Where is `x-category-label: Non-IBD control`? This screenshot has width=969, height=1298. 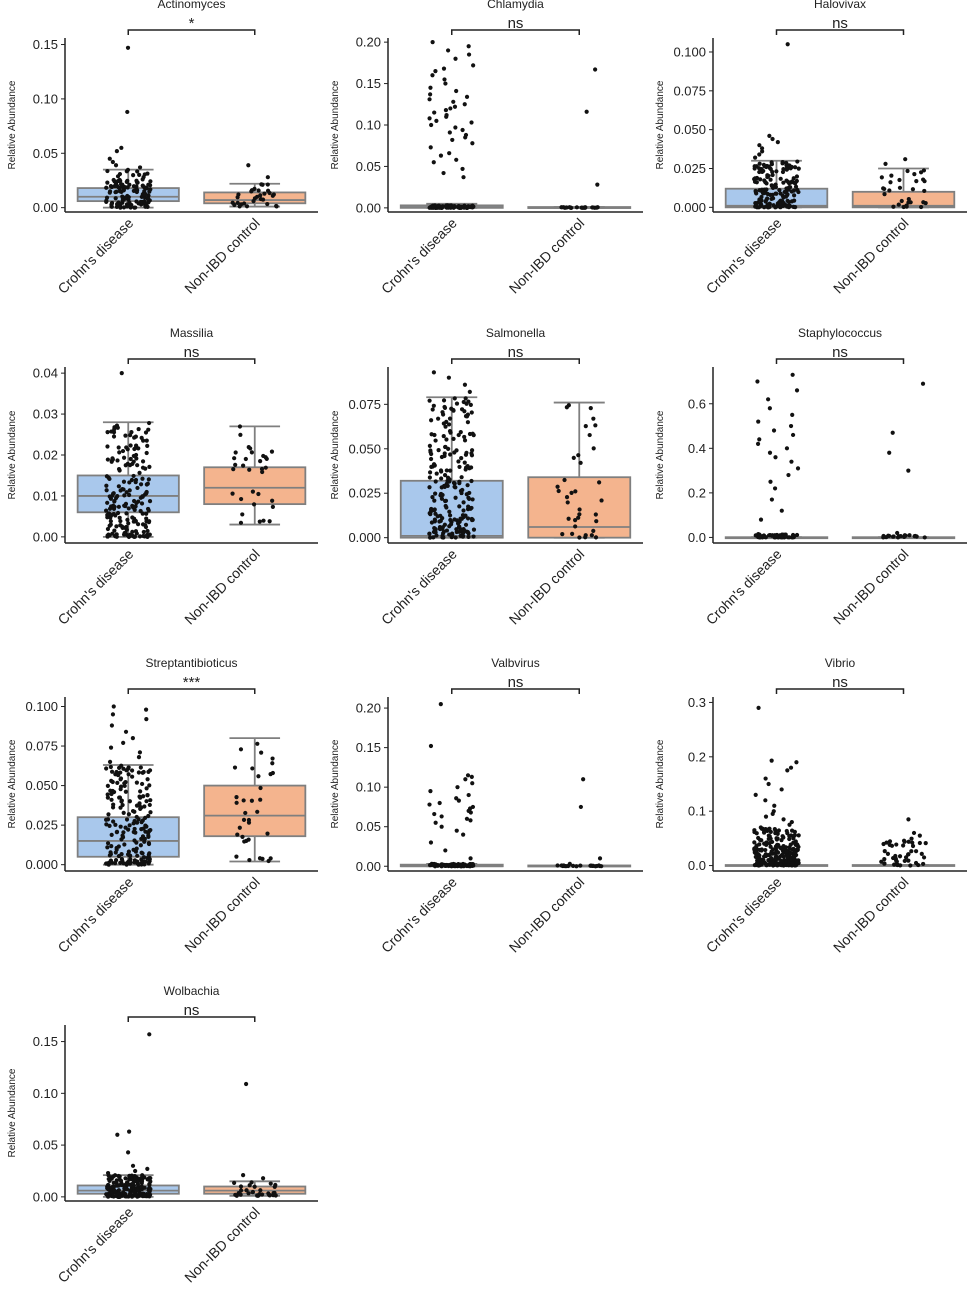 x-category-label: Non-IBD control is located at coordinates (547, 587).